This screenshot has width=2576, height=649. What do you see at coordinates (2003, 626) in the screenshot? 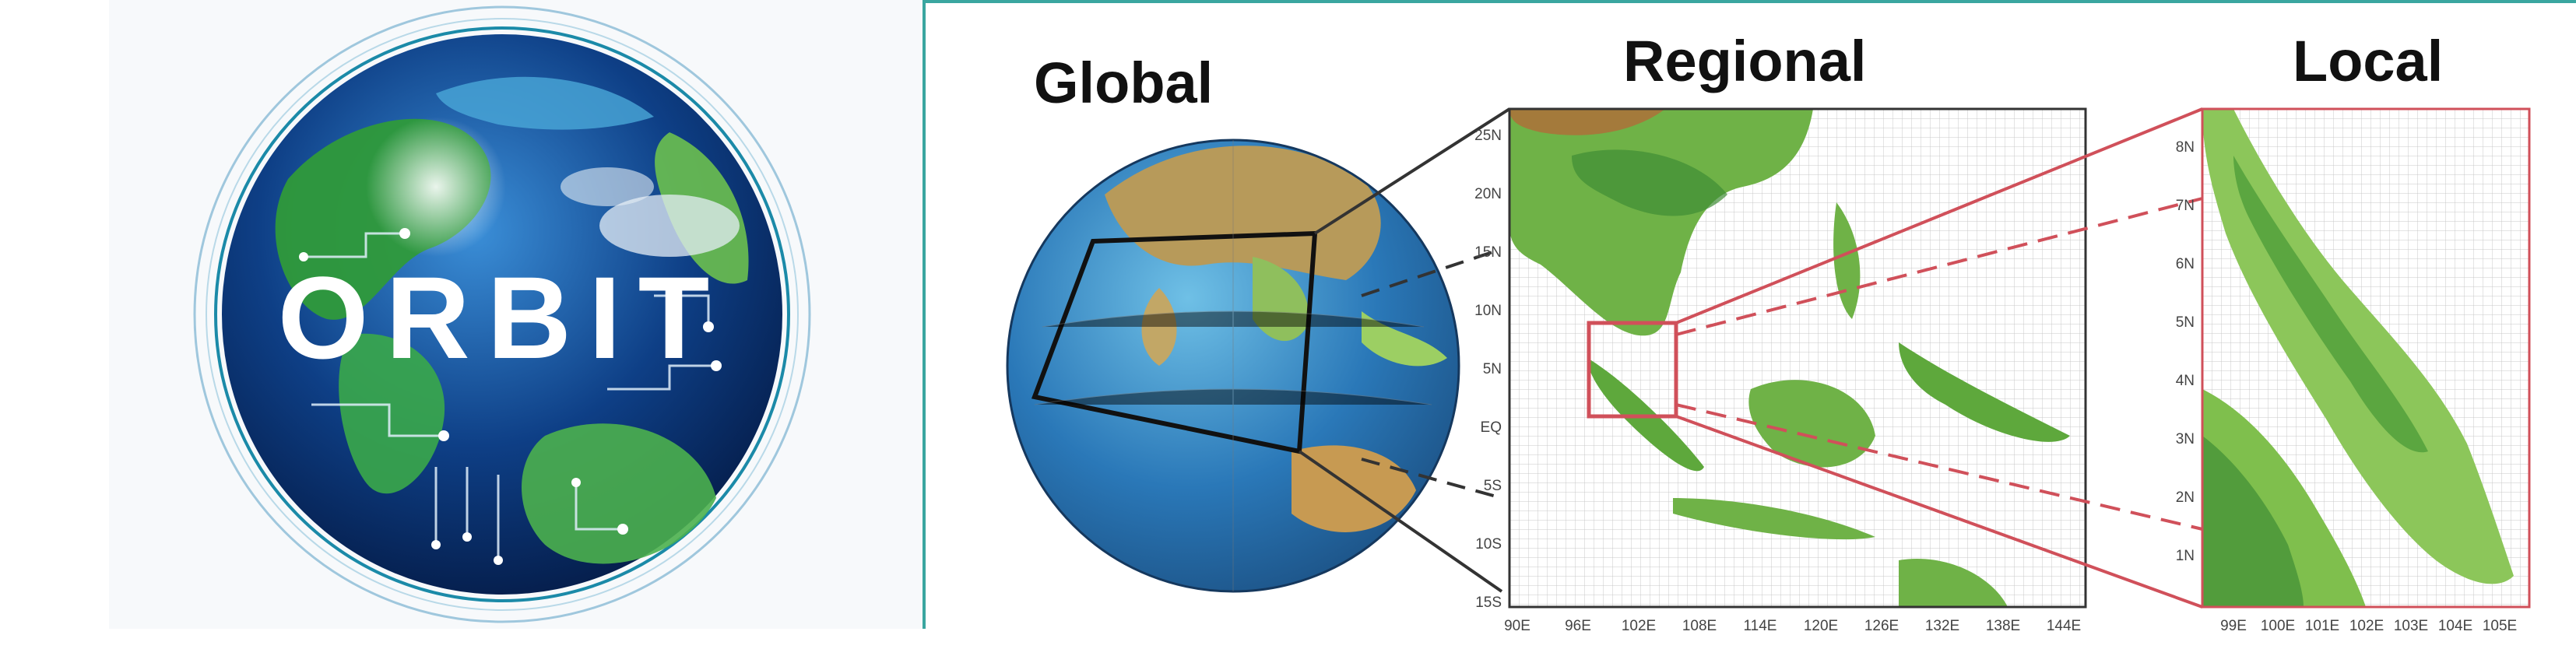
I see `lon-label: 138E` at bounding box center [2003, 626].